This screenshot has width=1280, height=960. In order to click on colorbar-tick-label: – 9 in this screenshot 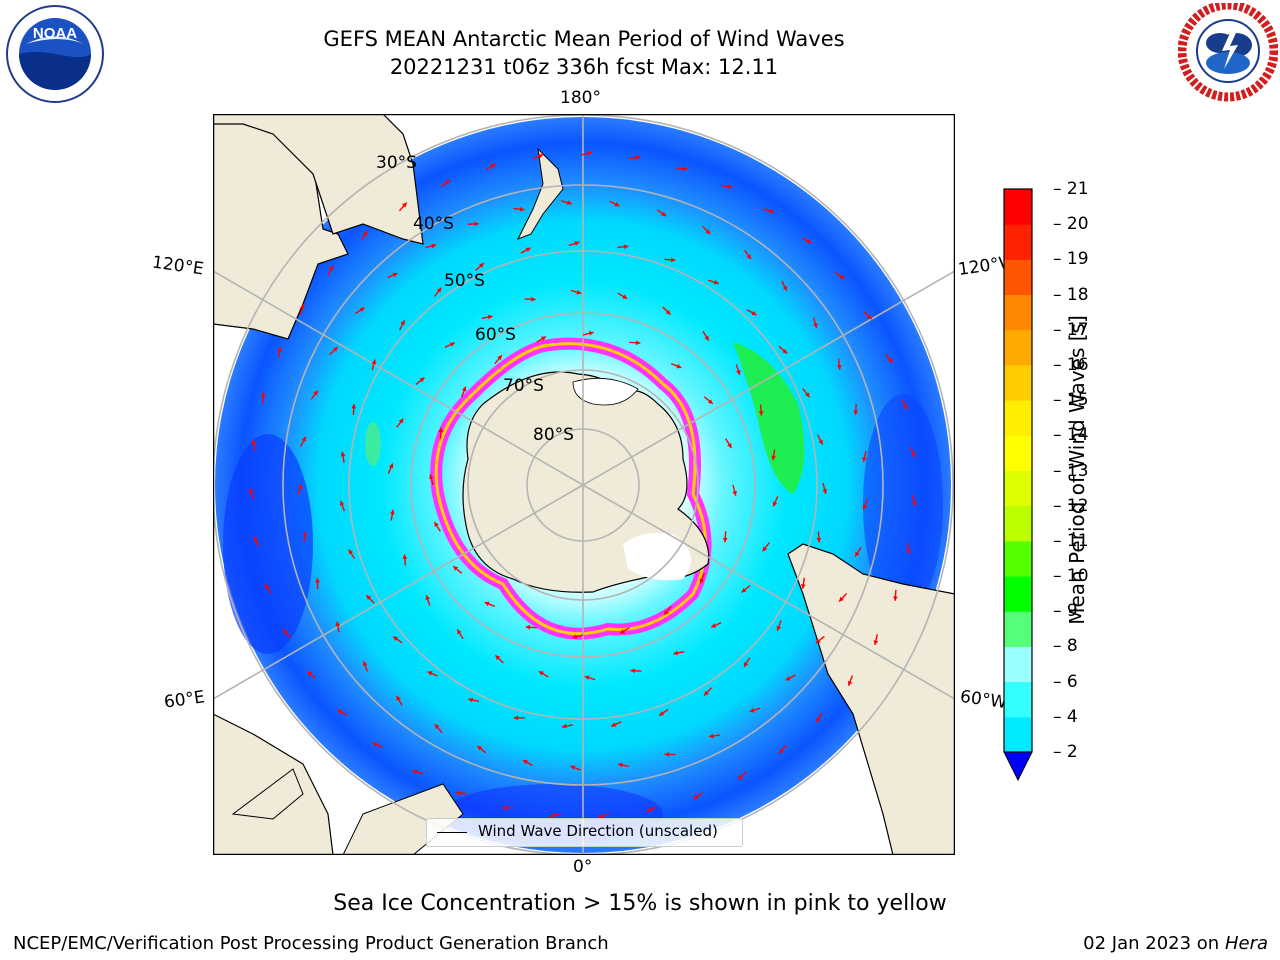, I will do `click(1065, 611)`.